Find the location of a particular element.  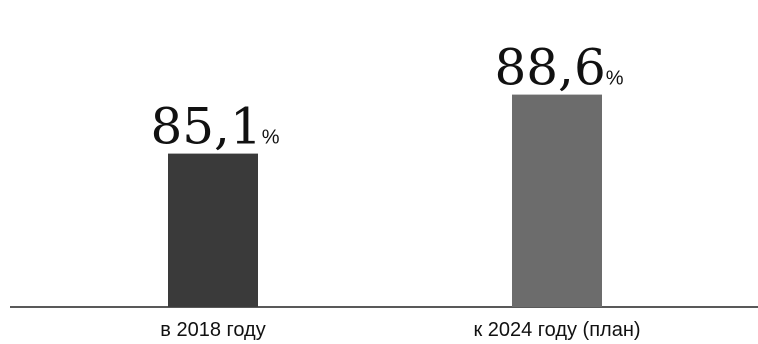

x-tick-label: к 2024 году (план) is located at coordinates (556, 330).